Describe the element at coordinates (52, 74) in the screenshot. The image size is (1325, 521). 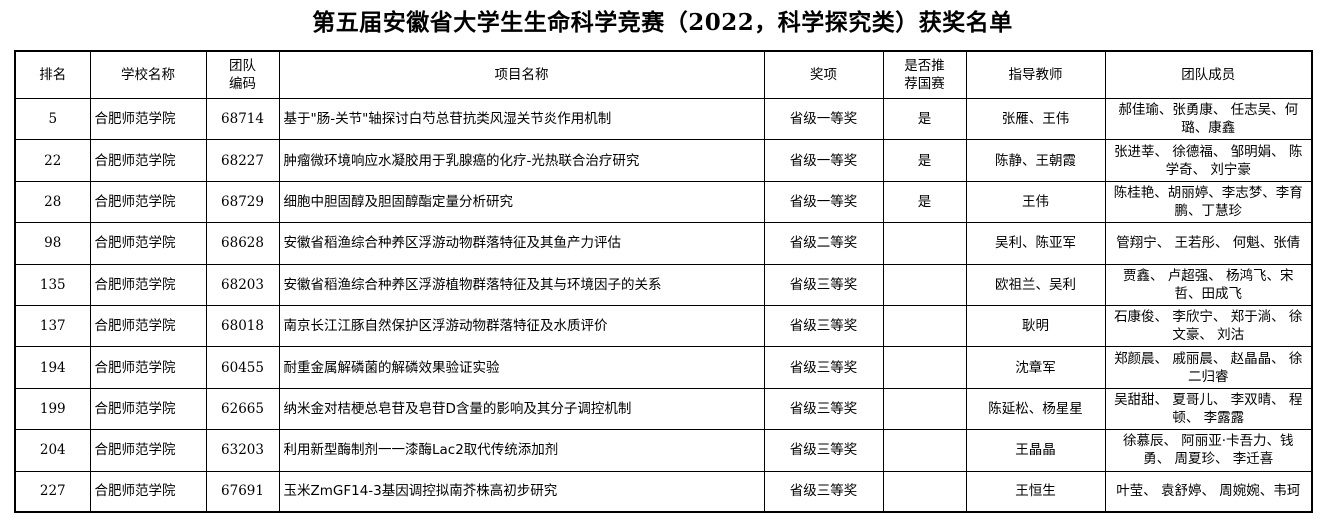
I see `column-header-rank: 排名` at that location.